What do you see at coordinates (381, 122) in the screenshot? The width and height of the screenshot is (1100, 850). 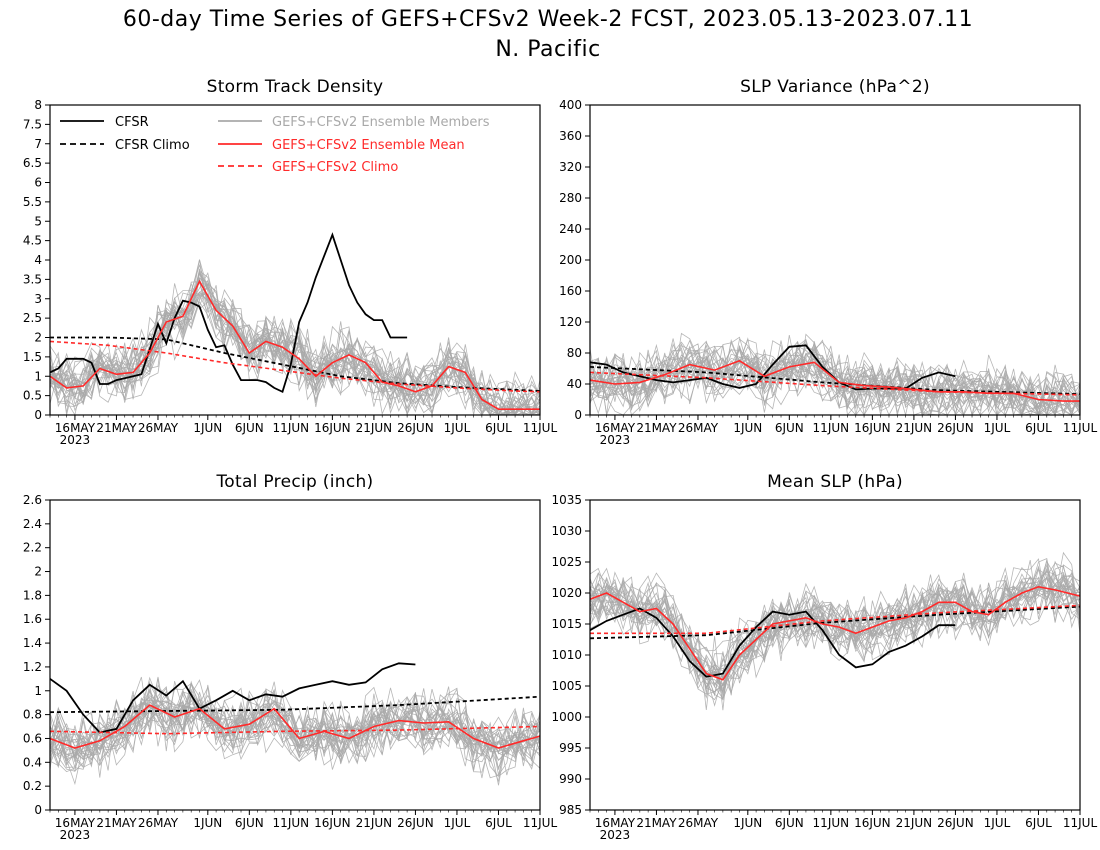 I see `legend-label-gefs-cfsv2-ensemble-members: GEFS+CFSv2 Ensemble Members` at bounding box center [381, 122].